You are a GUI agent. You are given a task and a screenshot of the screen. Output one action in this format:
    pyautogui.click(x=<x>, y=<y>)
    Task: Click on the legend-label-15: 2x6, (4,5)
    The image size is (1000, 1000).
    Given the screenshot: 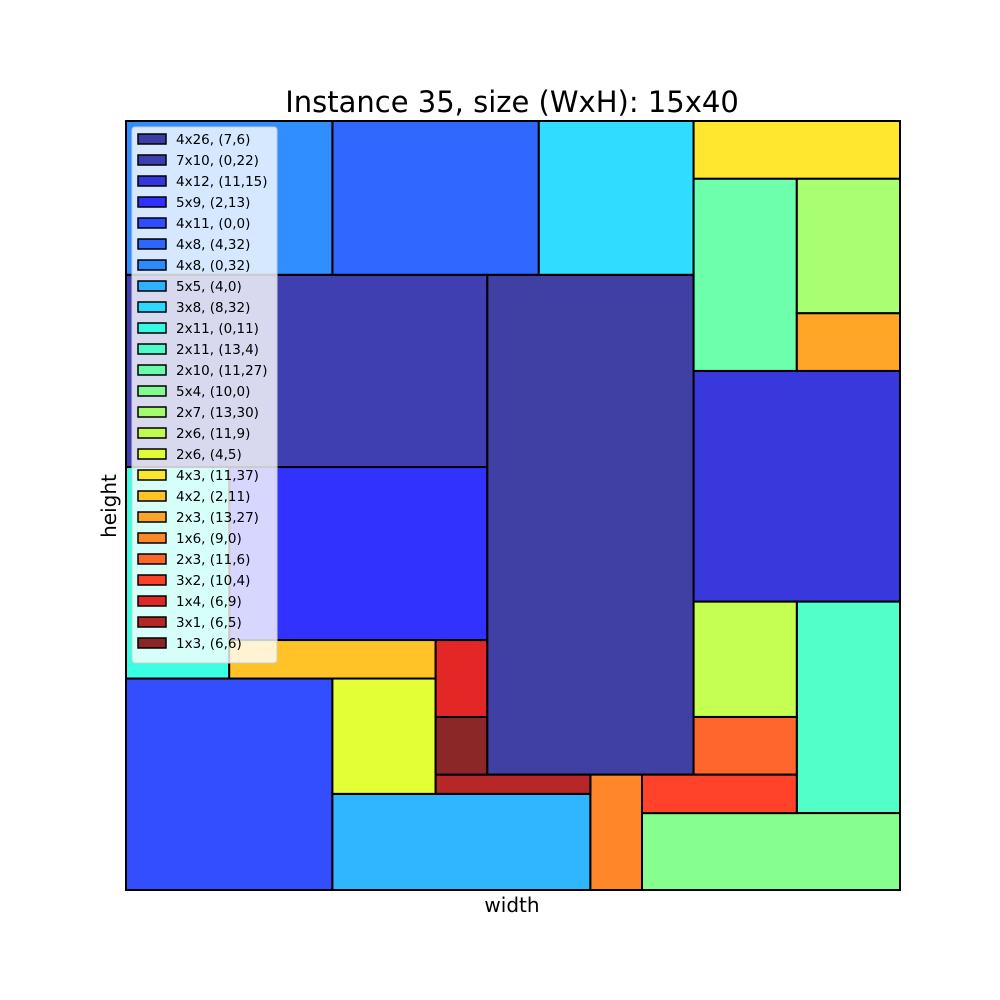 What is the action you would take?
    pyautogui.click(x=209, y=455)
    